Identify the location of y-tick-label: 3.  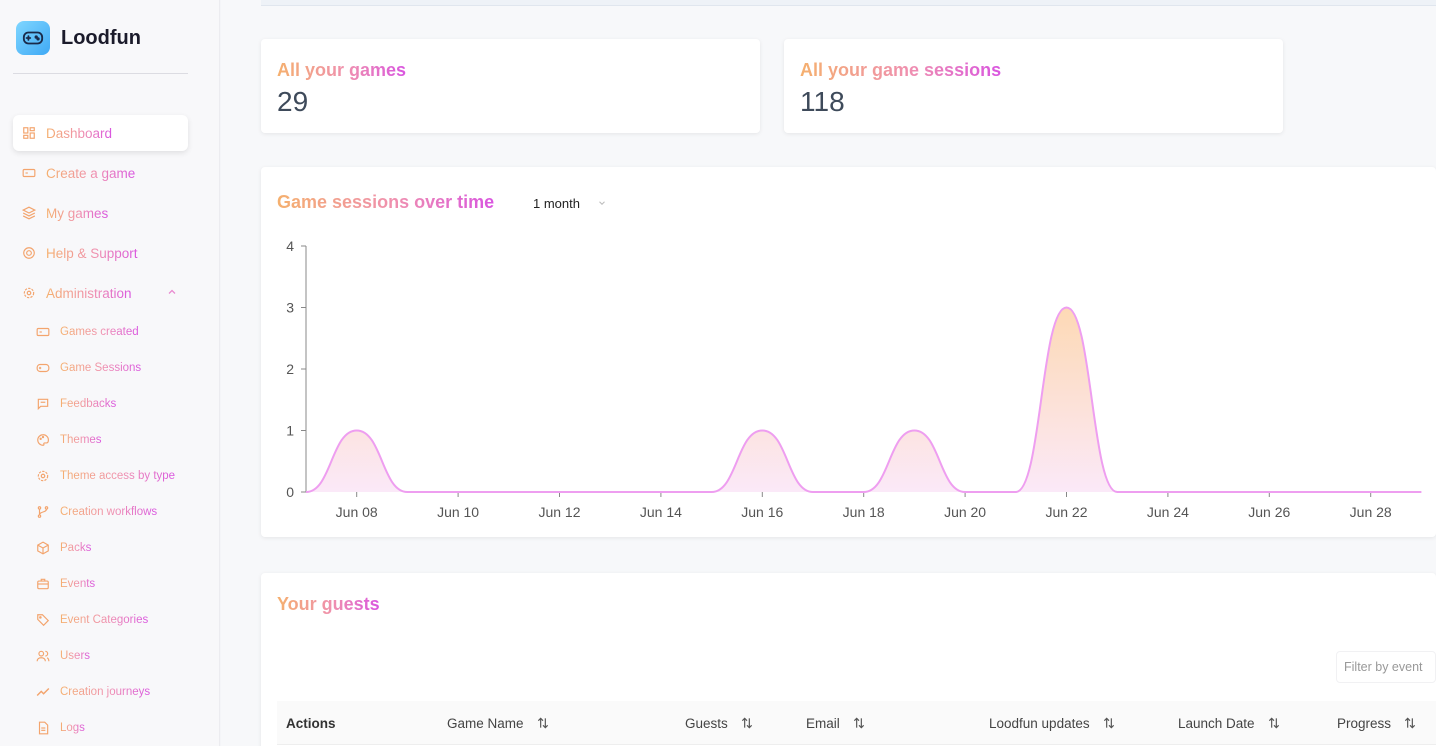
(290, 308).